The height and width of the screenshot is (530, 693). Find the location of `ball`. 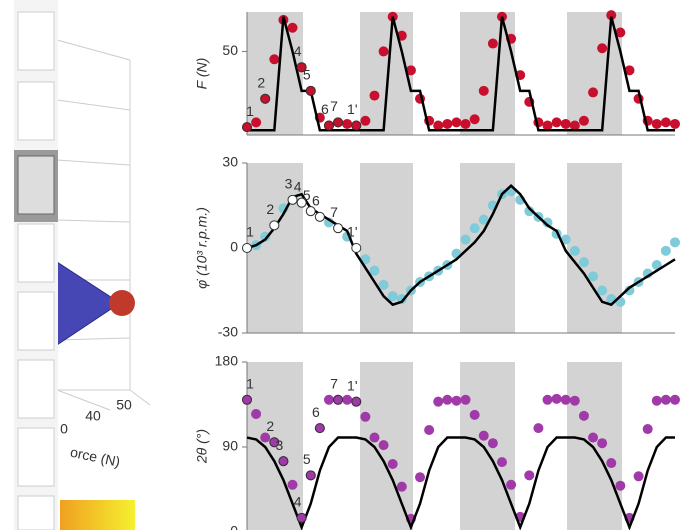

ball is located at coordinates (122, 303).